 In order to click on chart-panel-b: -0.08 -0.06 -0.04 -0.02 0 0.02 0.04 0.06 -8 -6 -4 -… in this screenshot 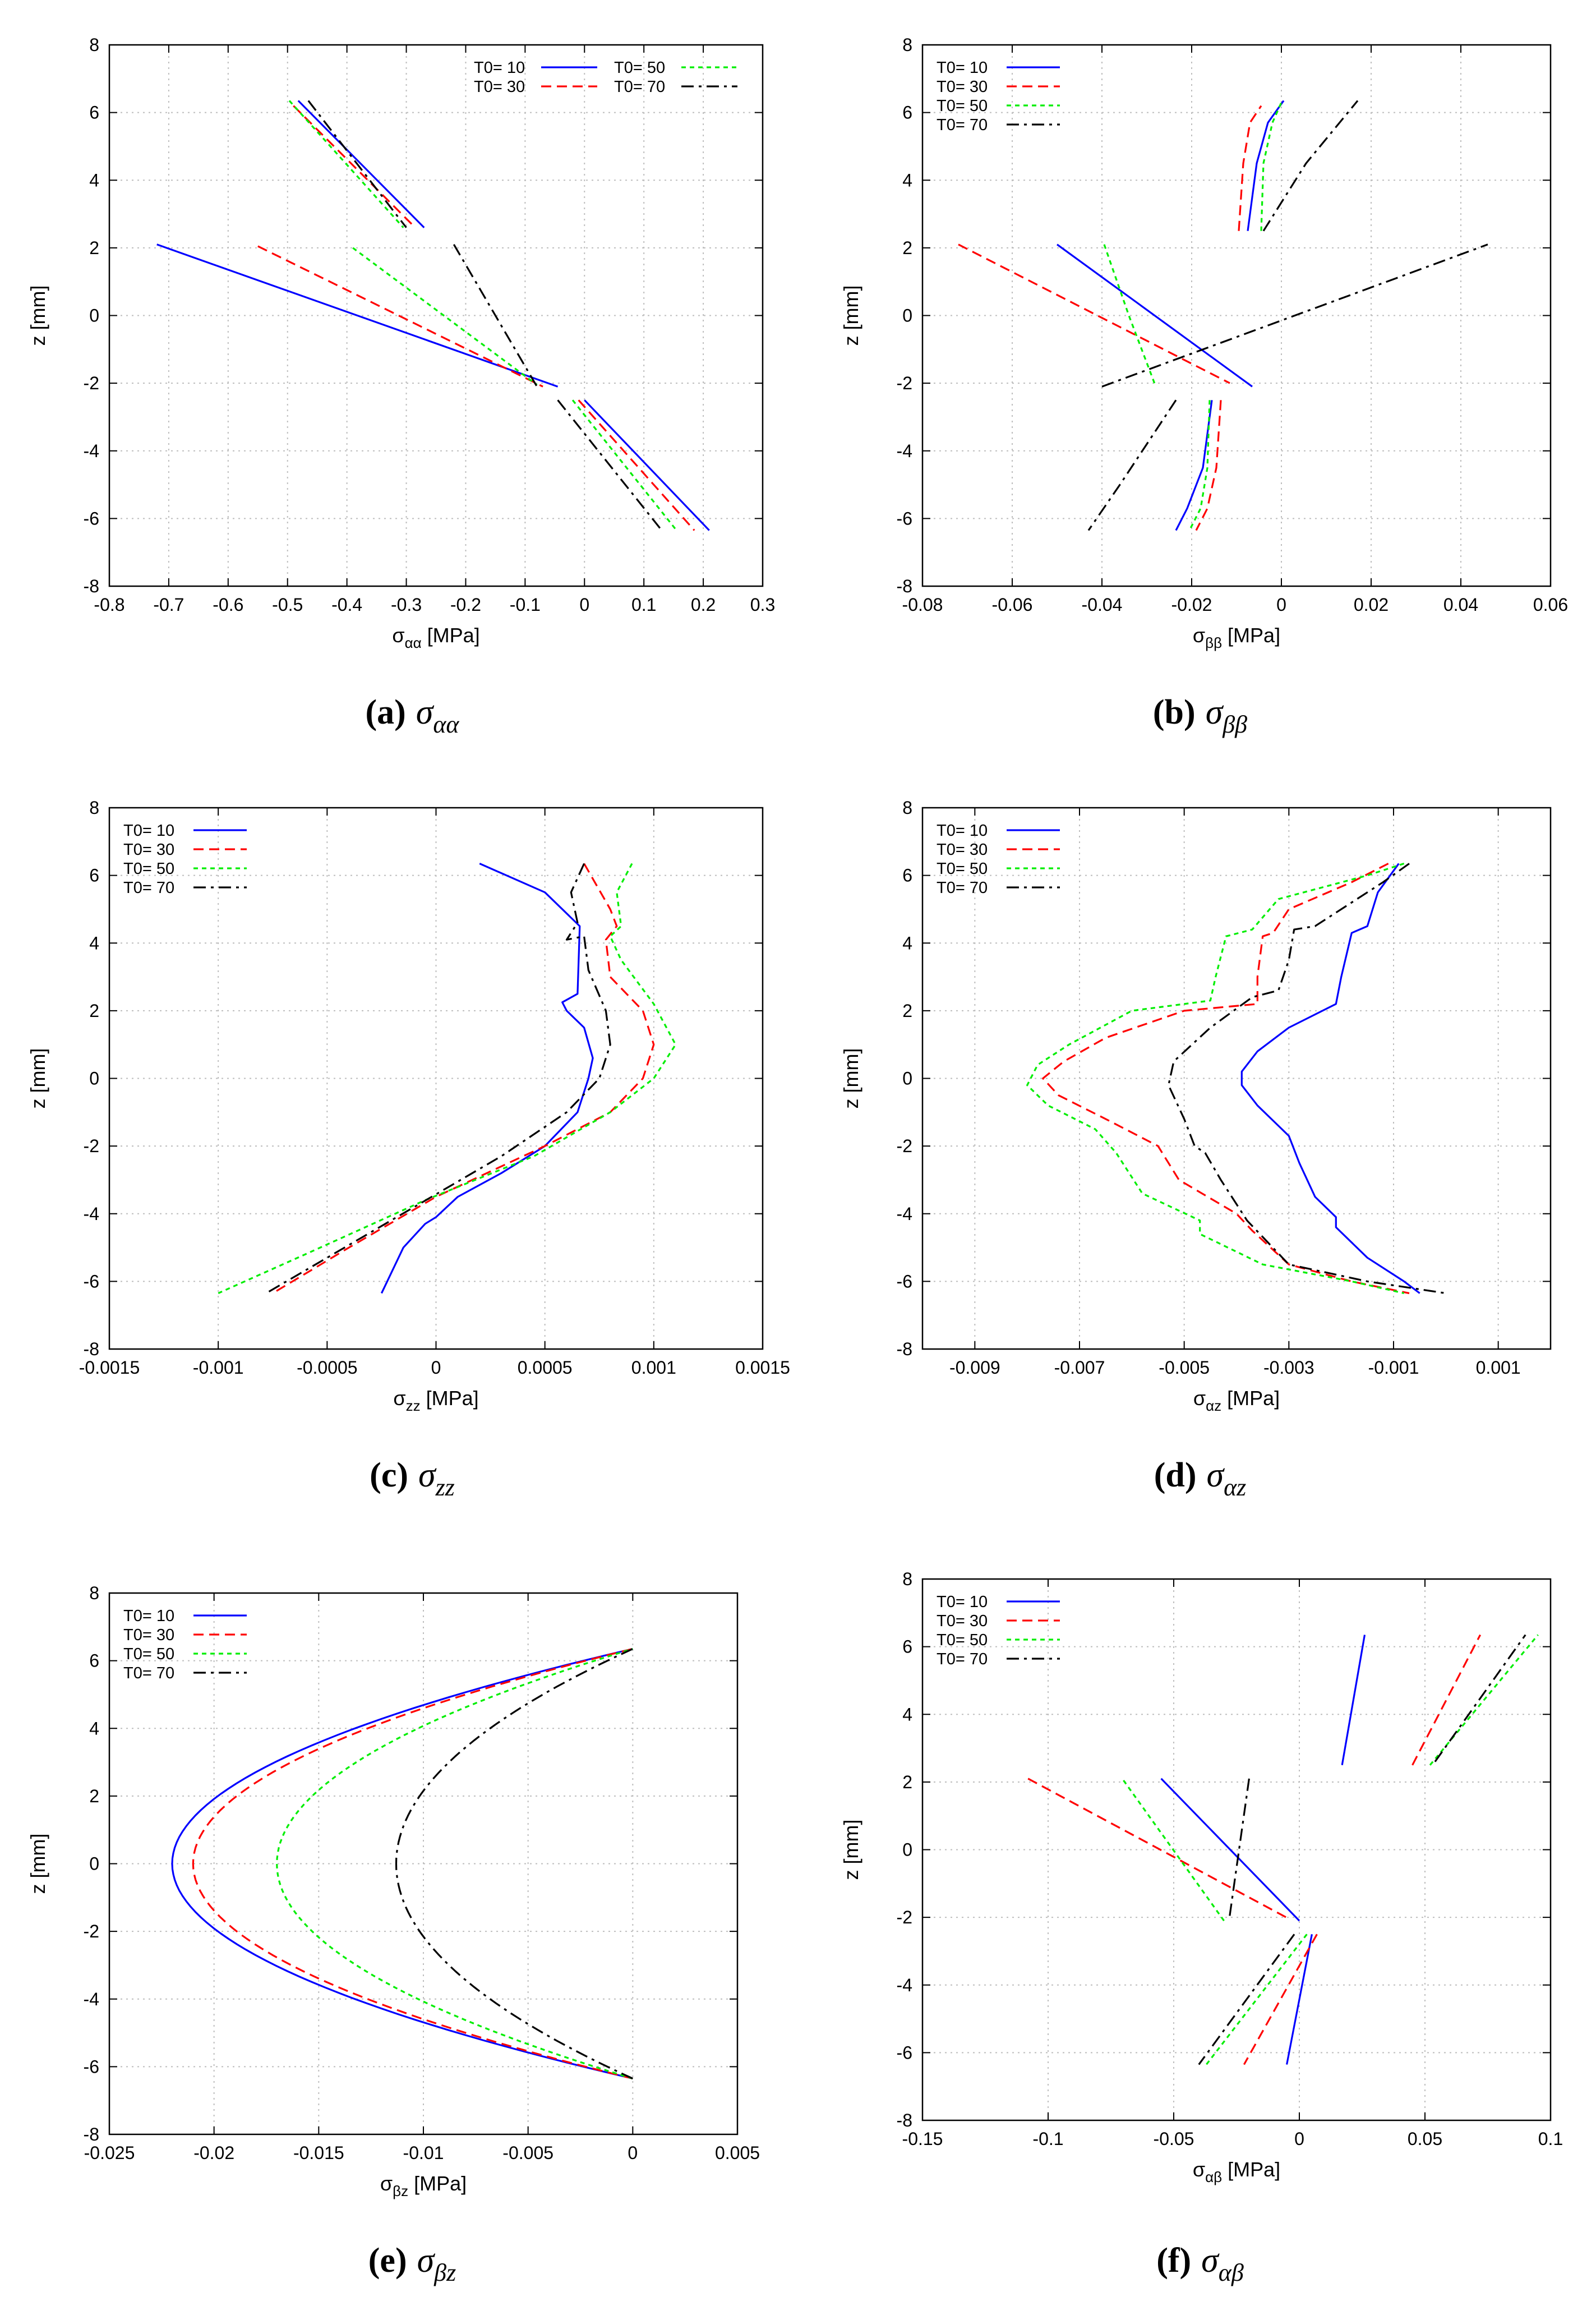, I will do `click(1203, 386)`.